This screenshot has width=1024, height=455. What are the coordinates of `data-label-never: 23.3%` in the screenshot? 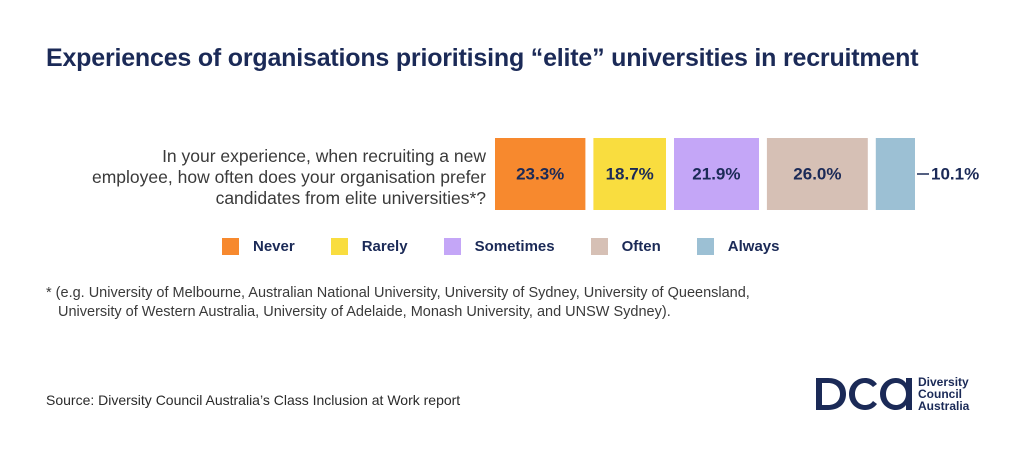 It's located at (540, 174).